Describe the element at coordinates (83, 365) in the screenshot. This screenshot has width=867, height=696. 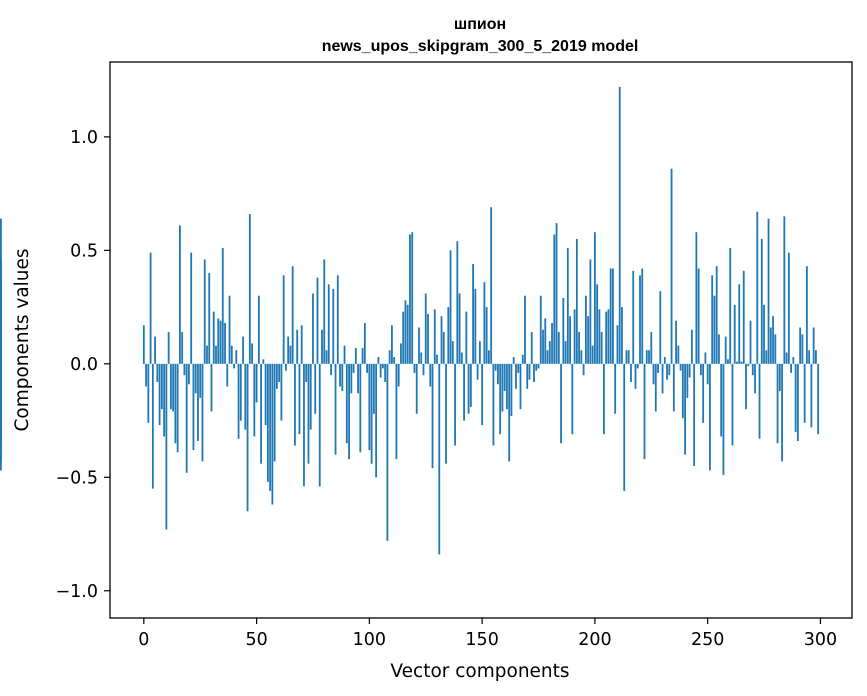
I see `y-axis-ticks: −1.0 −0.5 0.0 0.5 1.0` at that location.